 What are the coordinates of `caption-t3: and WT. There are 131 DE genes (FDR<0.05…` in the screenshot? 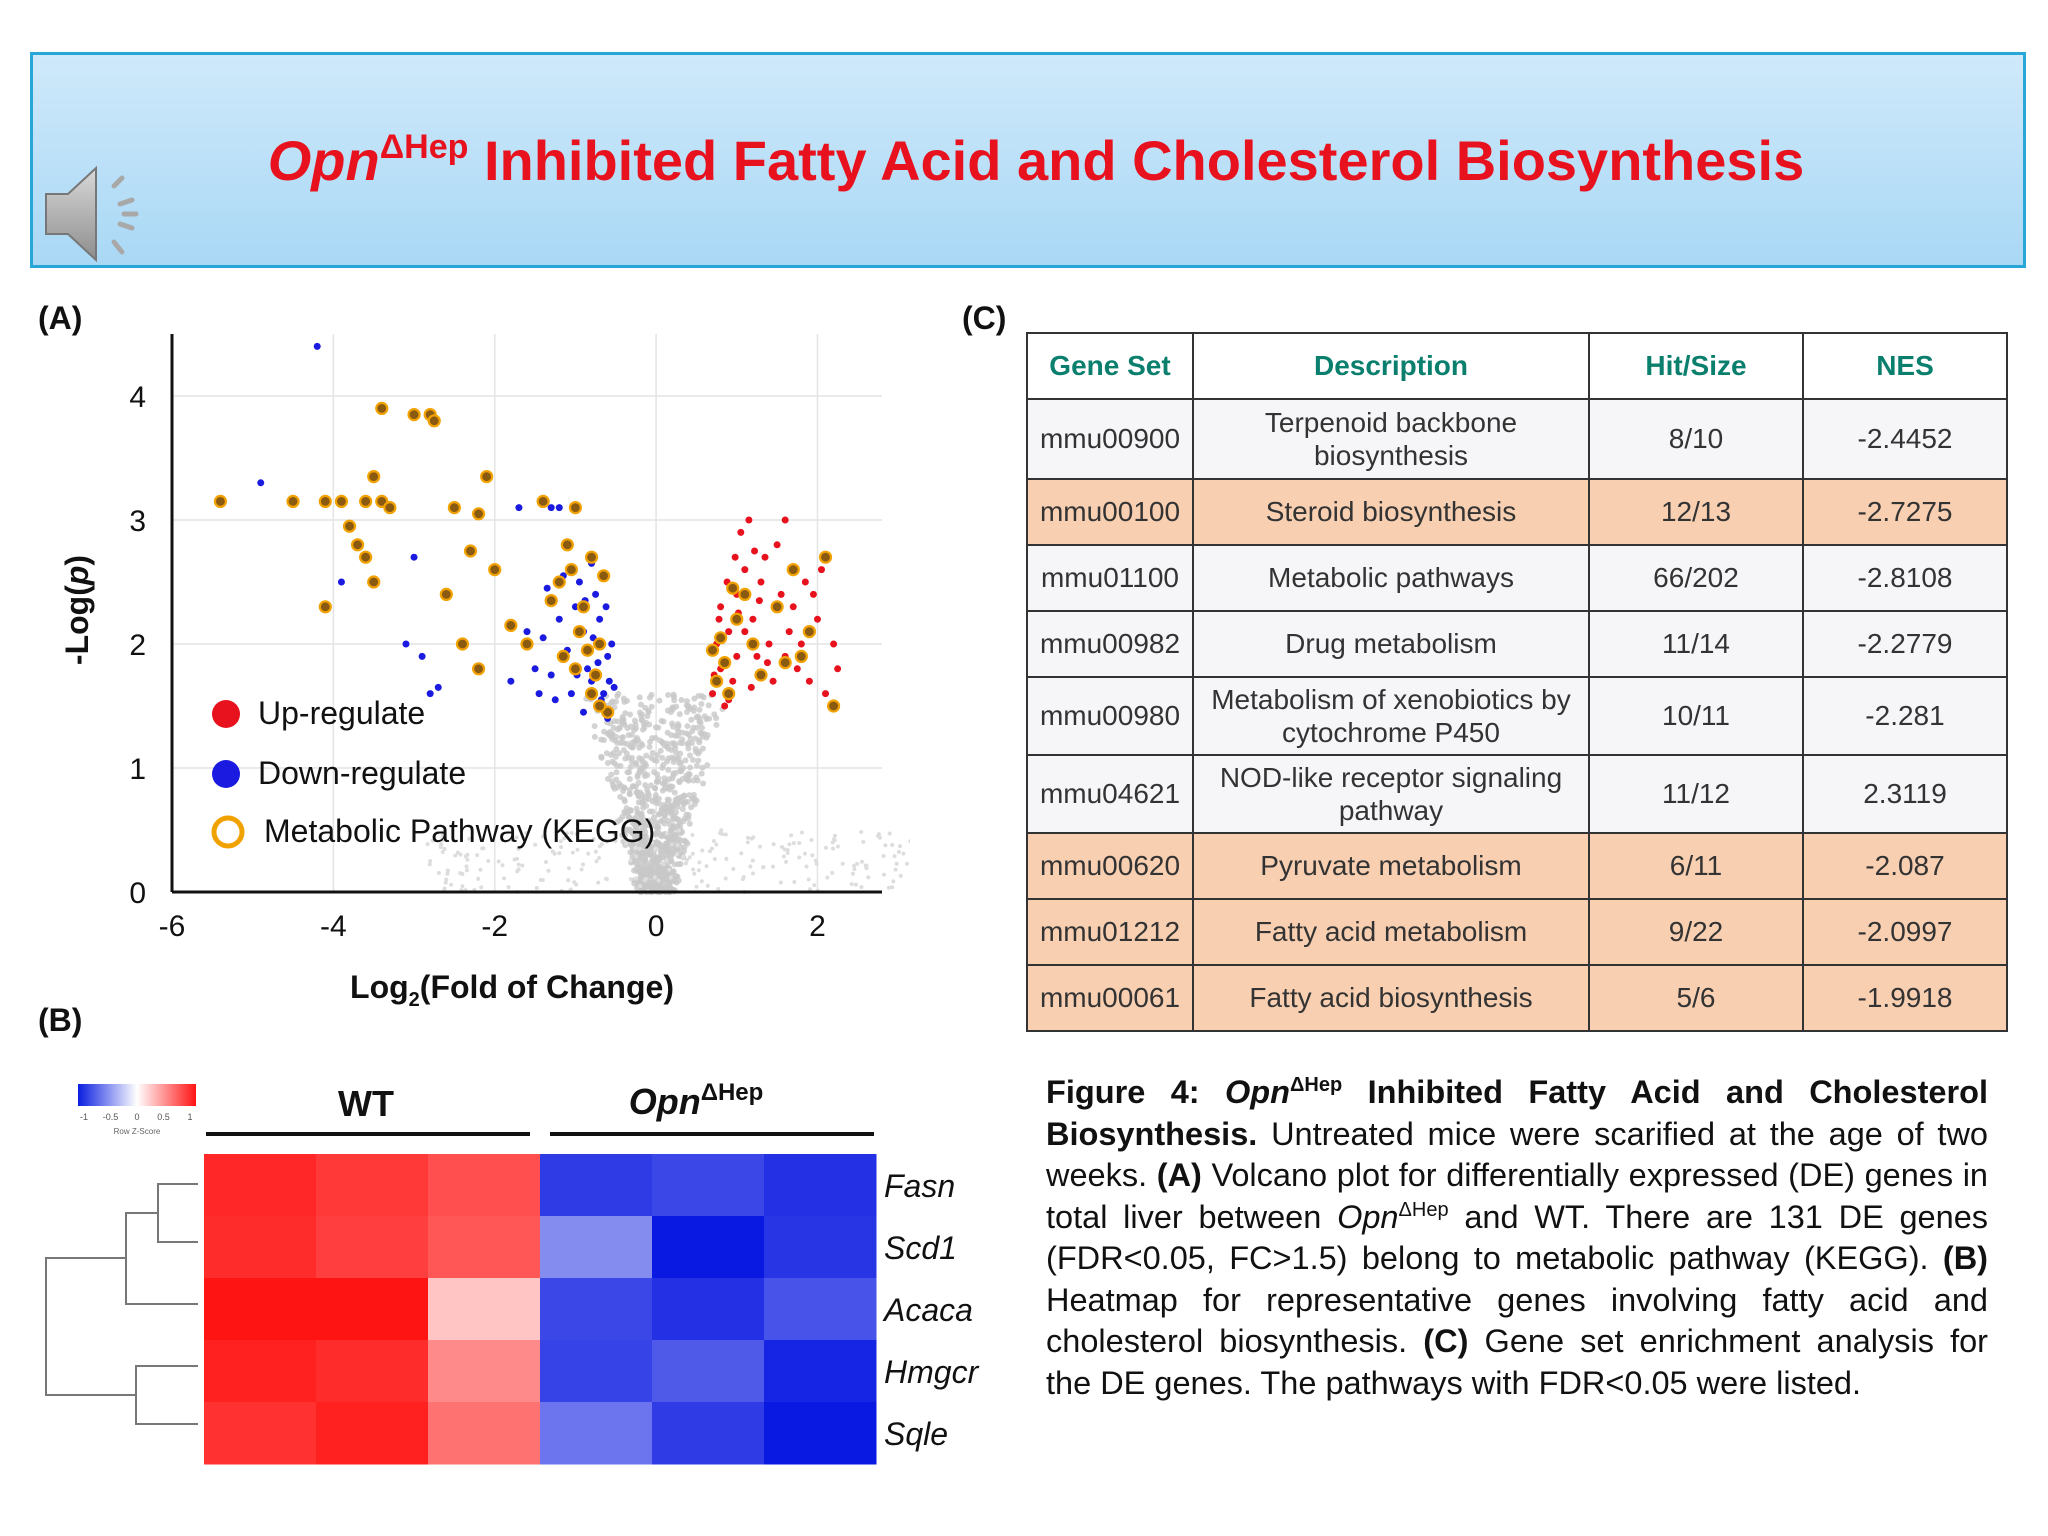 It's located at (1517, 1237).